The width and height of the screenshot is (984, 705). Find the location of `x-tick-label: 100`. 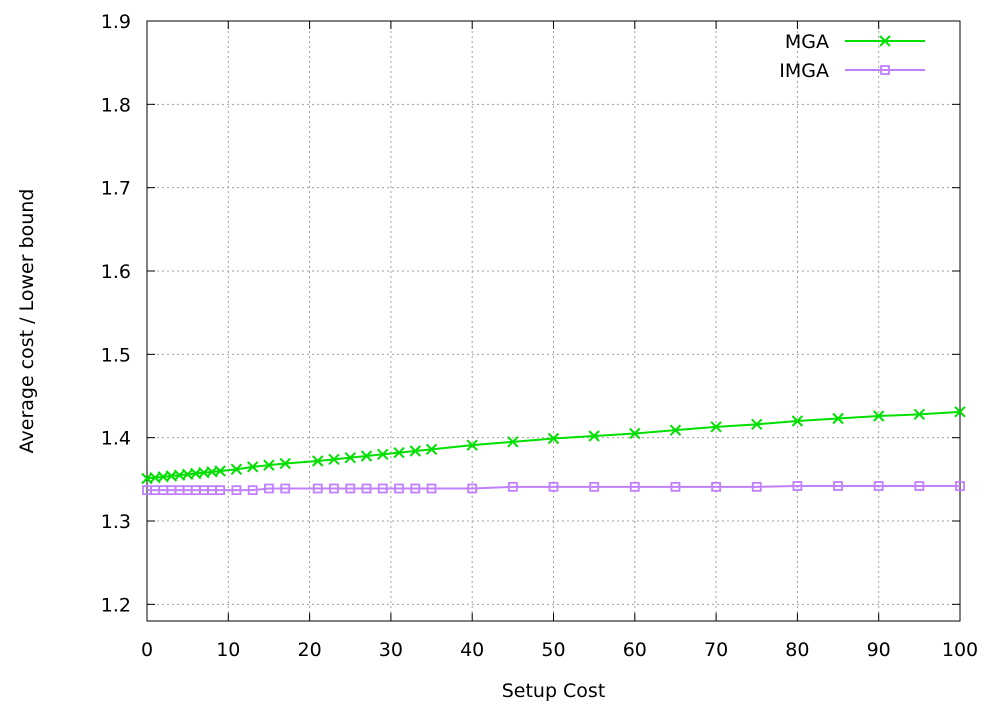

x-tick-label: 100 is located at coordinates (960, 650).